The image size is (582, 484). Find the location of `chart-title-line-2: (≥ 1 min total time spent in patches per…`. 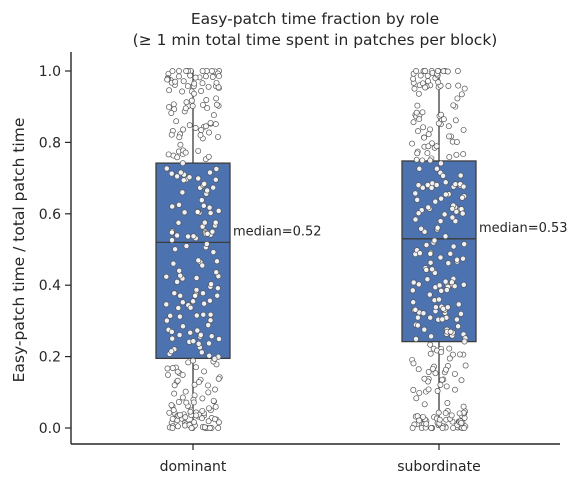

chart-title-line-2: (≥ 1 min total time spent in patches per… is located at coordinates (315, 40).